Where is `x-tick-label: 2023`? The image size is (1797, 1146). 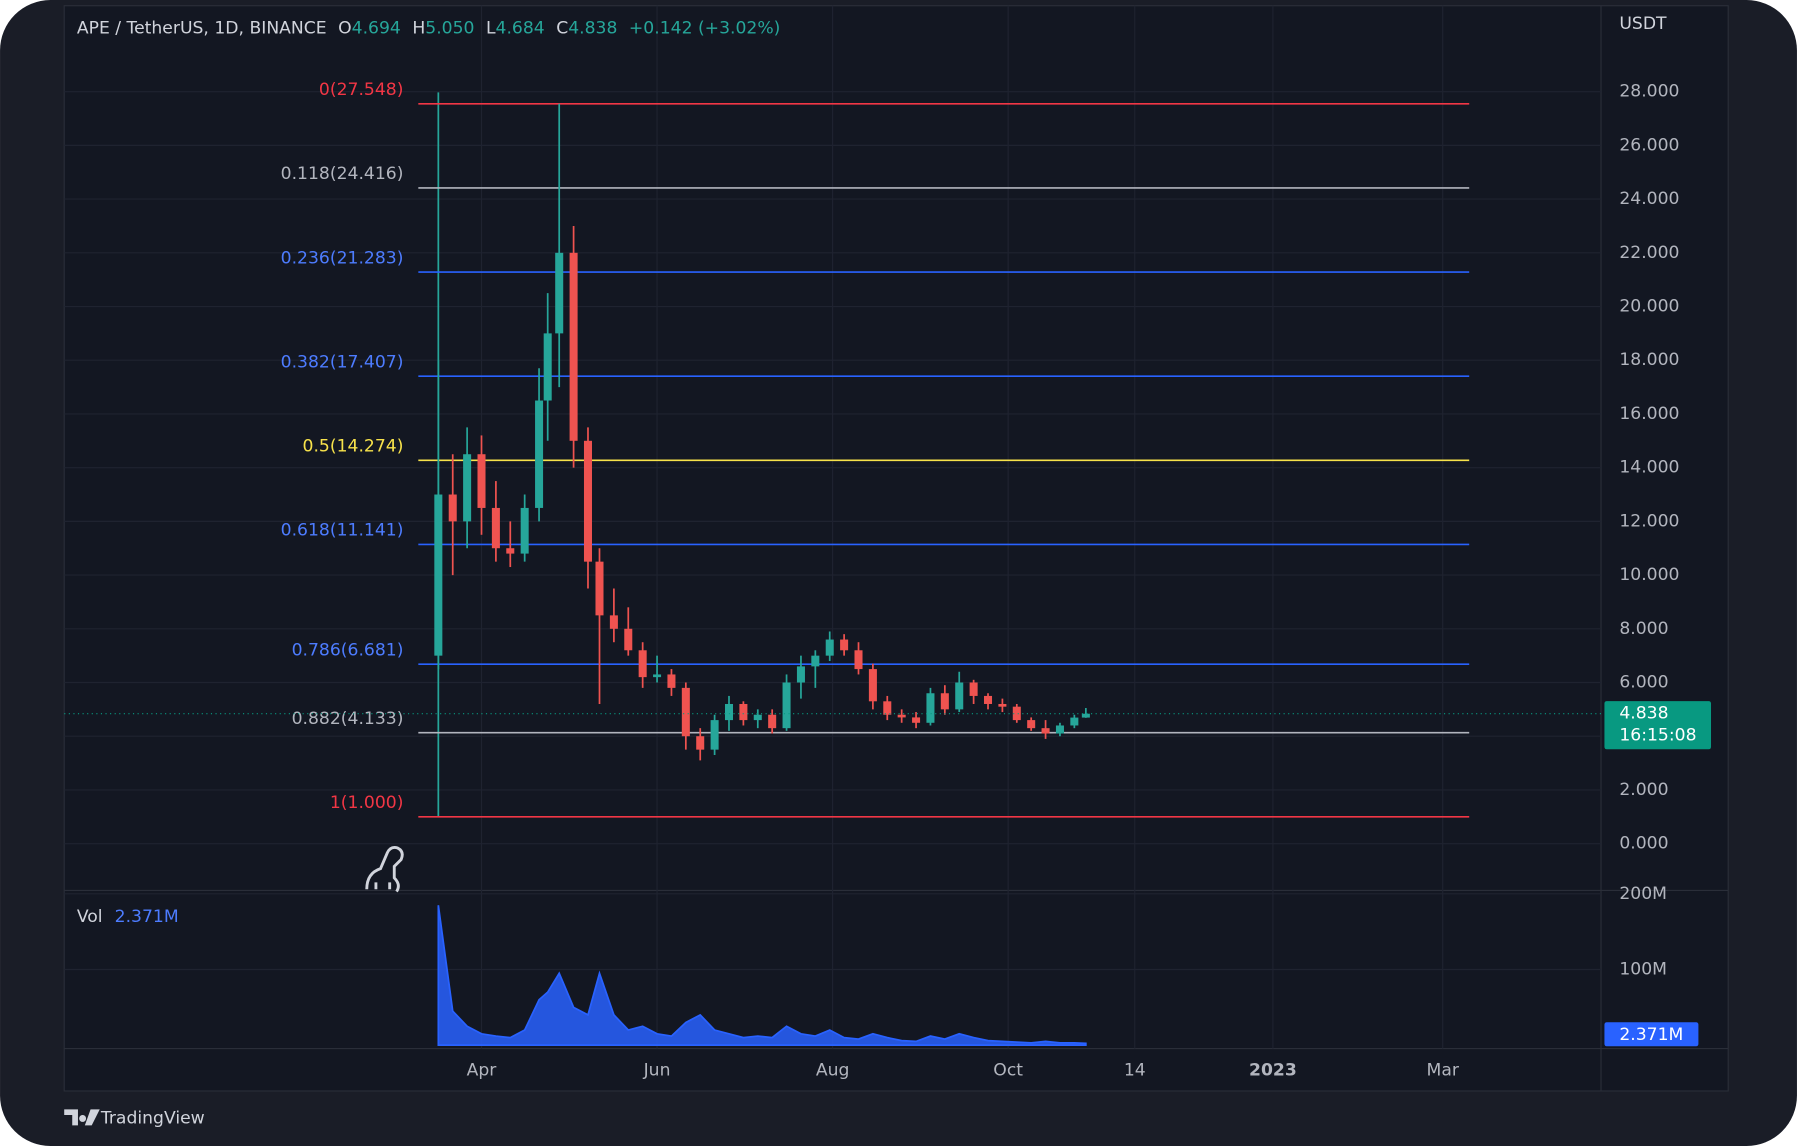 x-tick-label: 2023 is located at coordinates (1273, 1070).